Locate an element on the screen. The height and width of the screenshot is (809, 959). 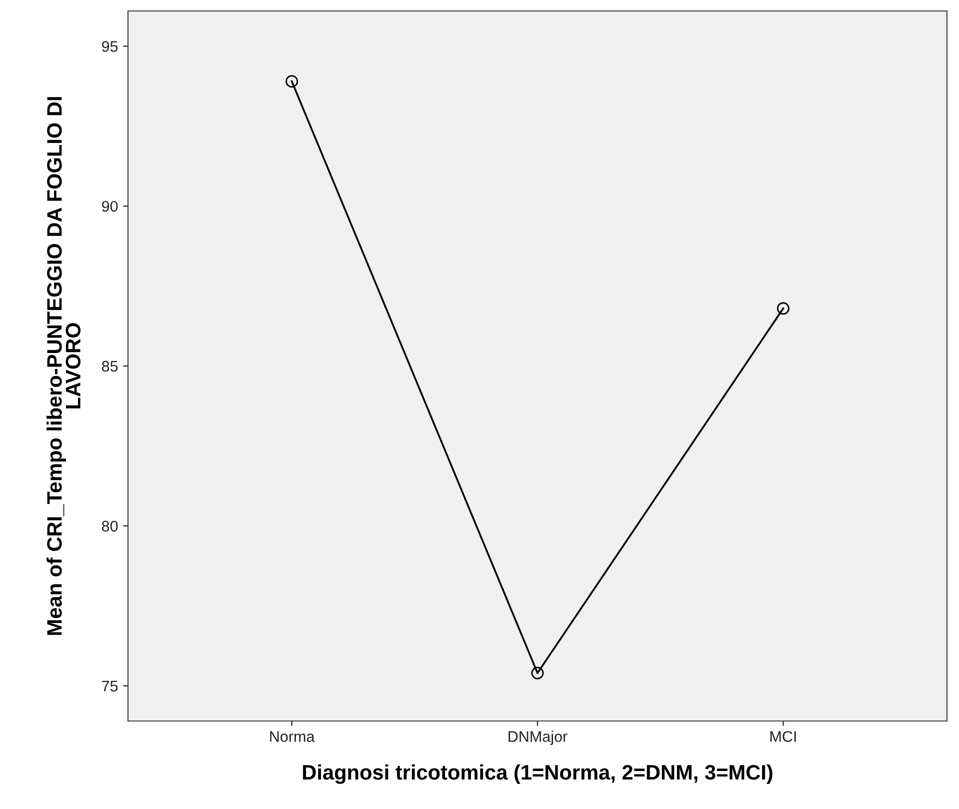
x-tick-label: Norma is located at coordinates (292, 736).